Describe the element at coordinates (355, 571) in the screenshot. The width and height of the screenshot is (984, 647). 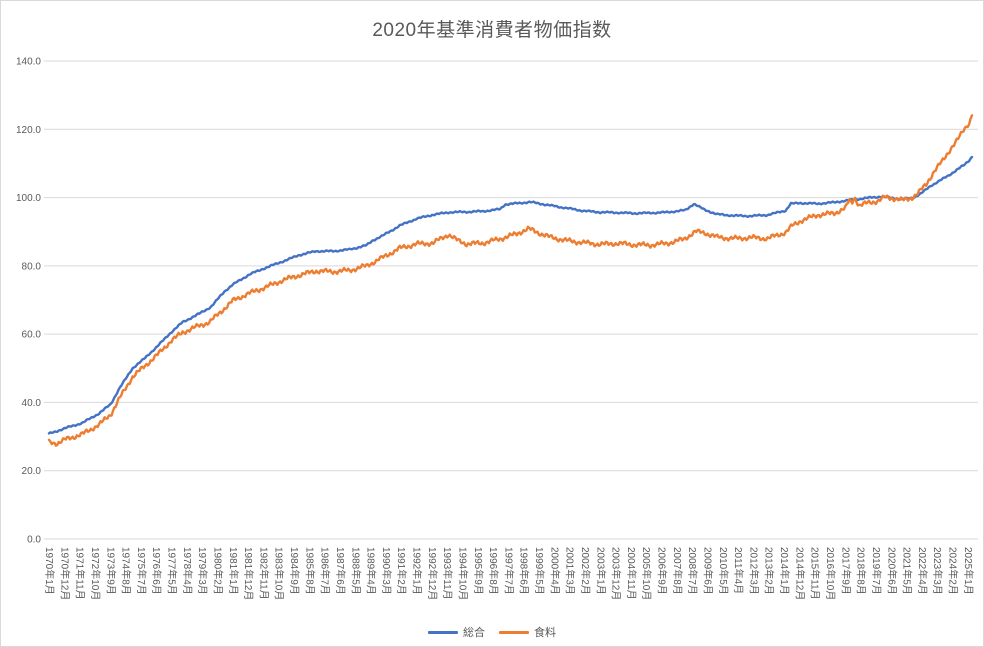
I see `x-tick-label: 1988年5月` at that location.